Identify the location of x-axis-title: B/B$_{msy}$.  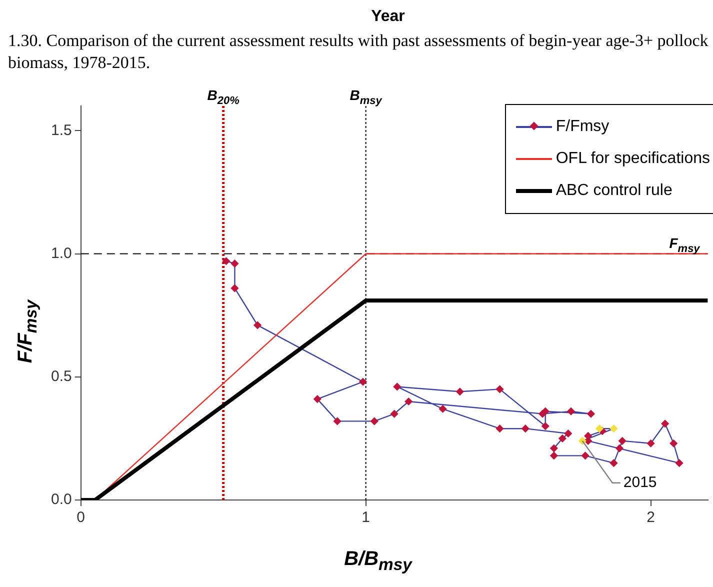
(378, 561).